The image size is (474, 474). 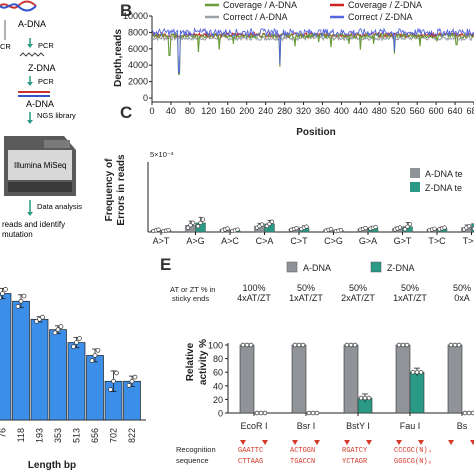 I want to click on panel-b-series-line, so click(x=312, y=34).